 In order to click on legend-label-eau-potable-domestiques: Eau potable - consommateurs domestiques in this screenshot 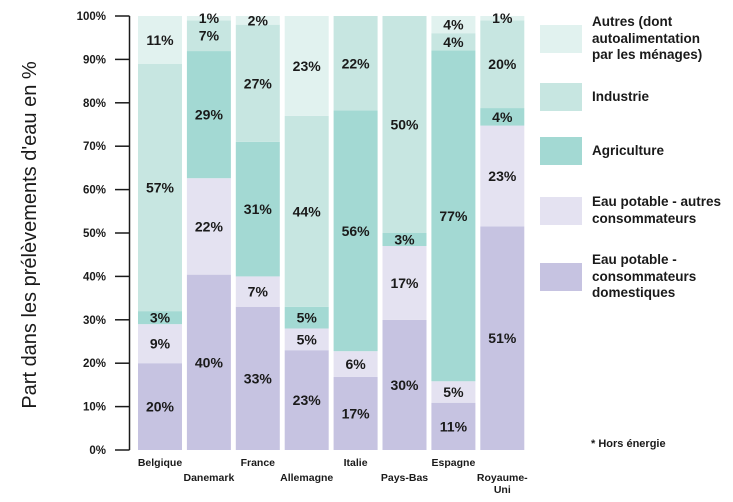, I will do `click(644, 276)`.